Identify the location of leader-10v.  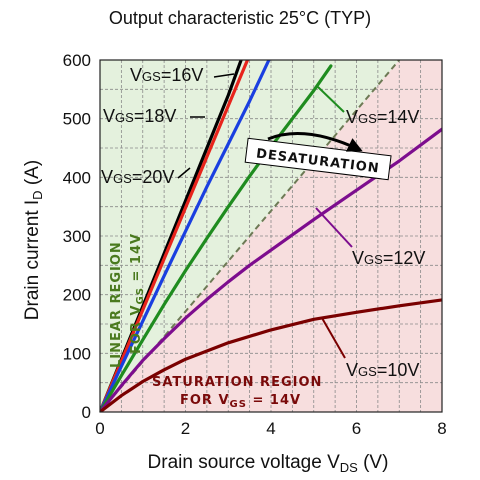
(333, 338).